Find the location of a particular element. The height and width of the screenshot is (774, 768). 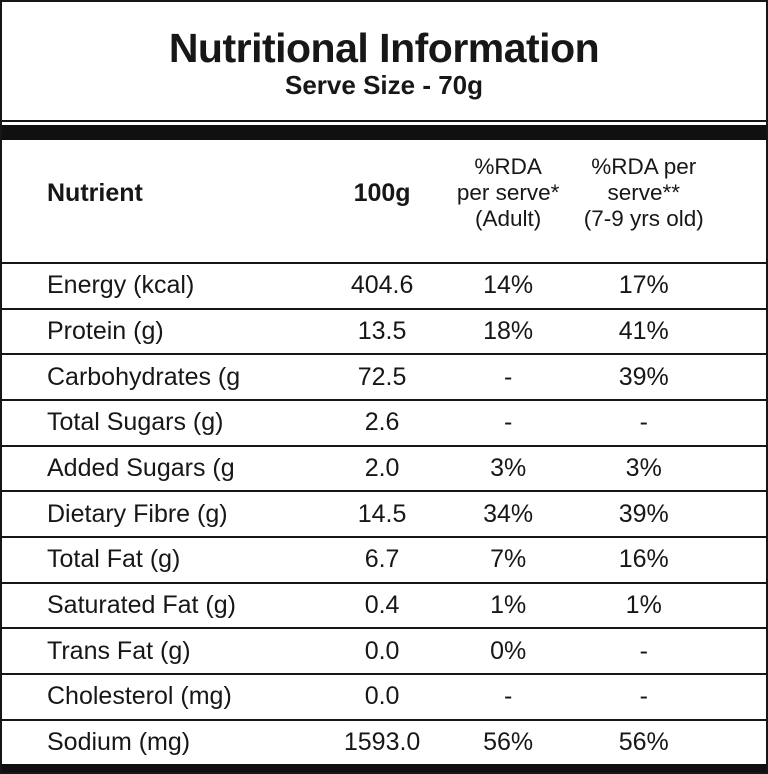

rda-adult-value: 3% is located at coordinates (508, 468).